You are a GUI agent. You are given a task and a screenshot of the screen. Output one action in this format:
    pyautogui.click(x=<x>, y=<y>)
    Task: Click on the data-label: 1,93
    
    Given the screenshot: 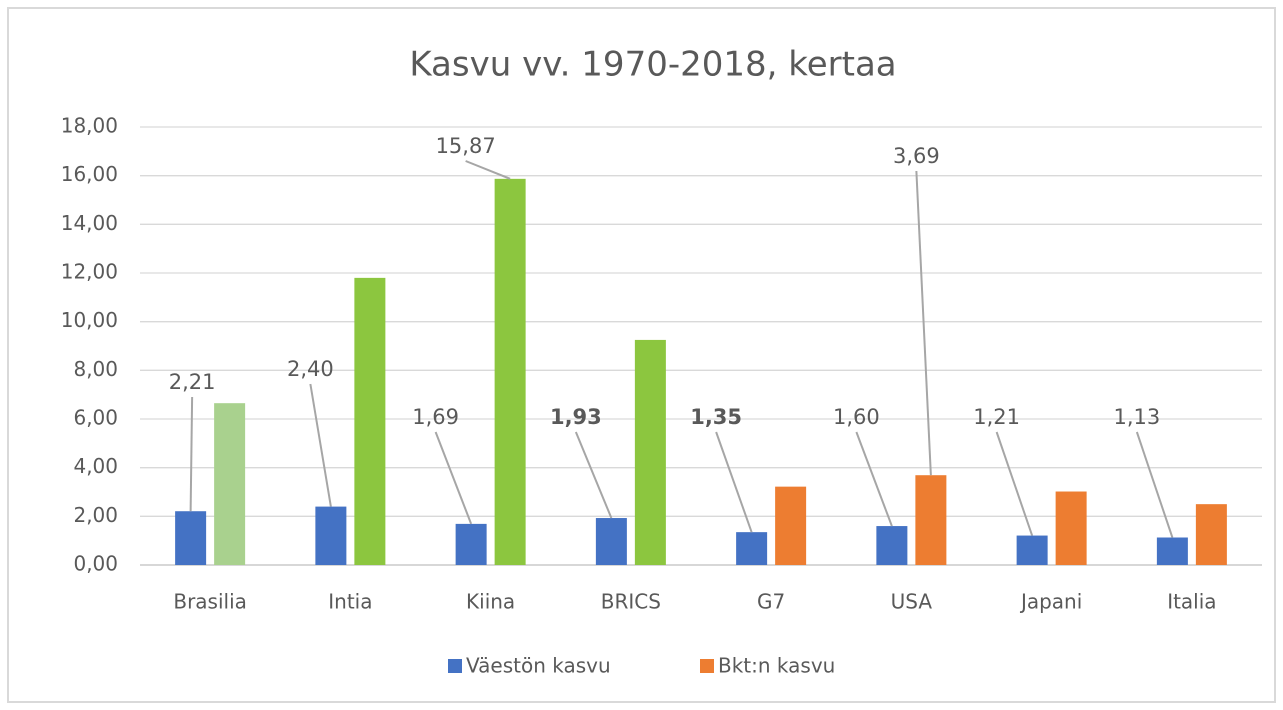 What is the action you would take?
    pyautogui.click(x=576, y=417)
    